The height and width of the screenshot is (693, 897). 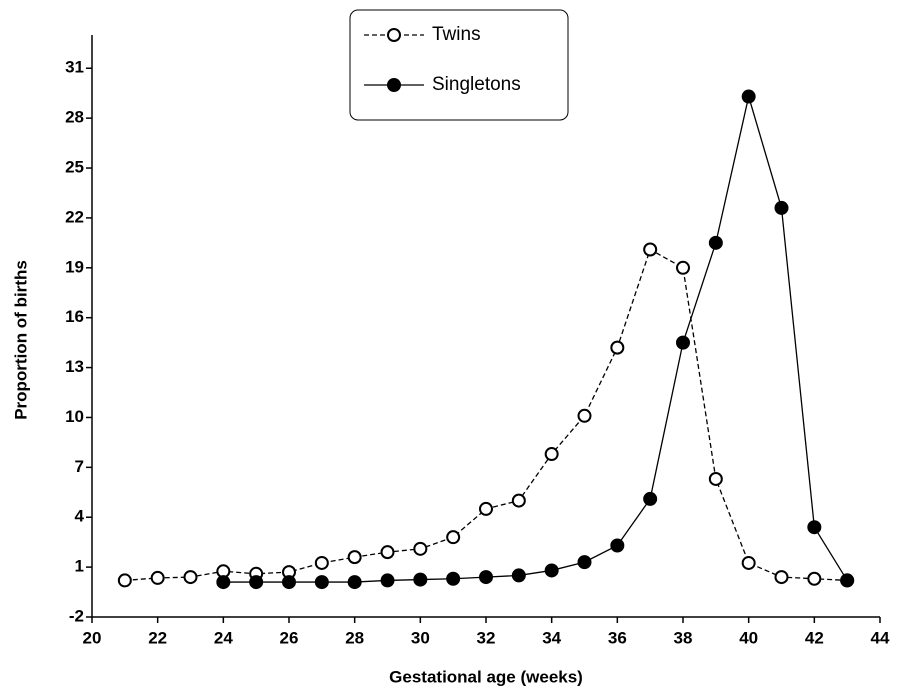 What do you see at coordinates (80, 516) in the screenshot?
I see `y-tick-label: 4` at bounding box center [80, 516].